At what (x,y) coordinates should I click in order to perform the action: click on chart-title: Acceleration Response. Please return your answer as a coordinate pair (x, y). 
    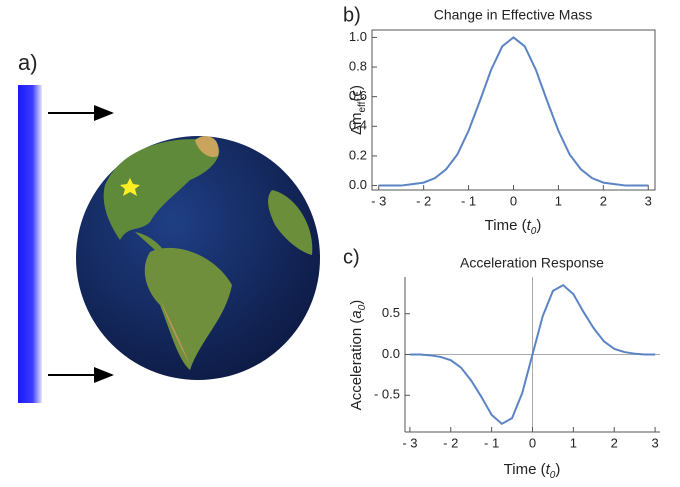
    Looking at the image, I should click on (532, 263).